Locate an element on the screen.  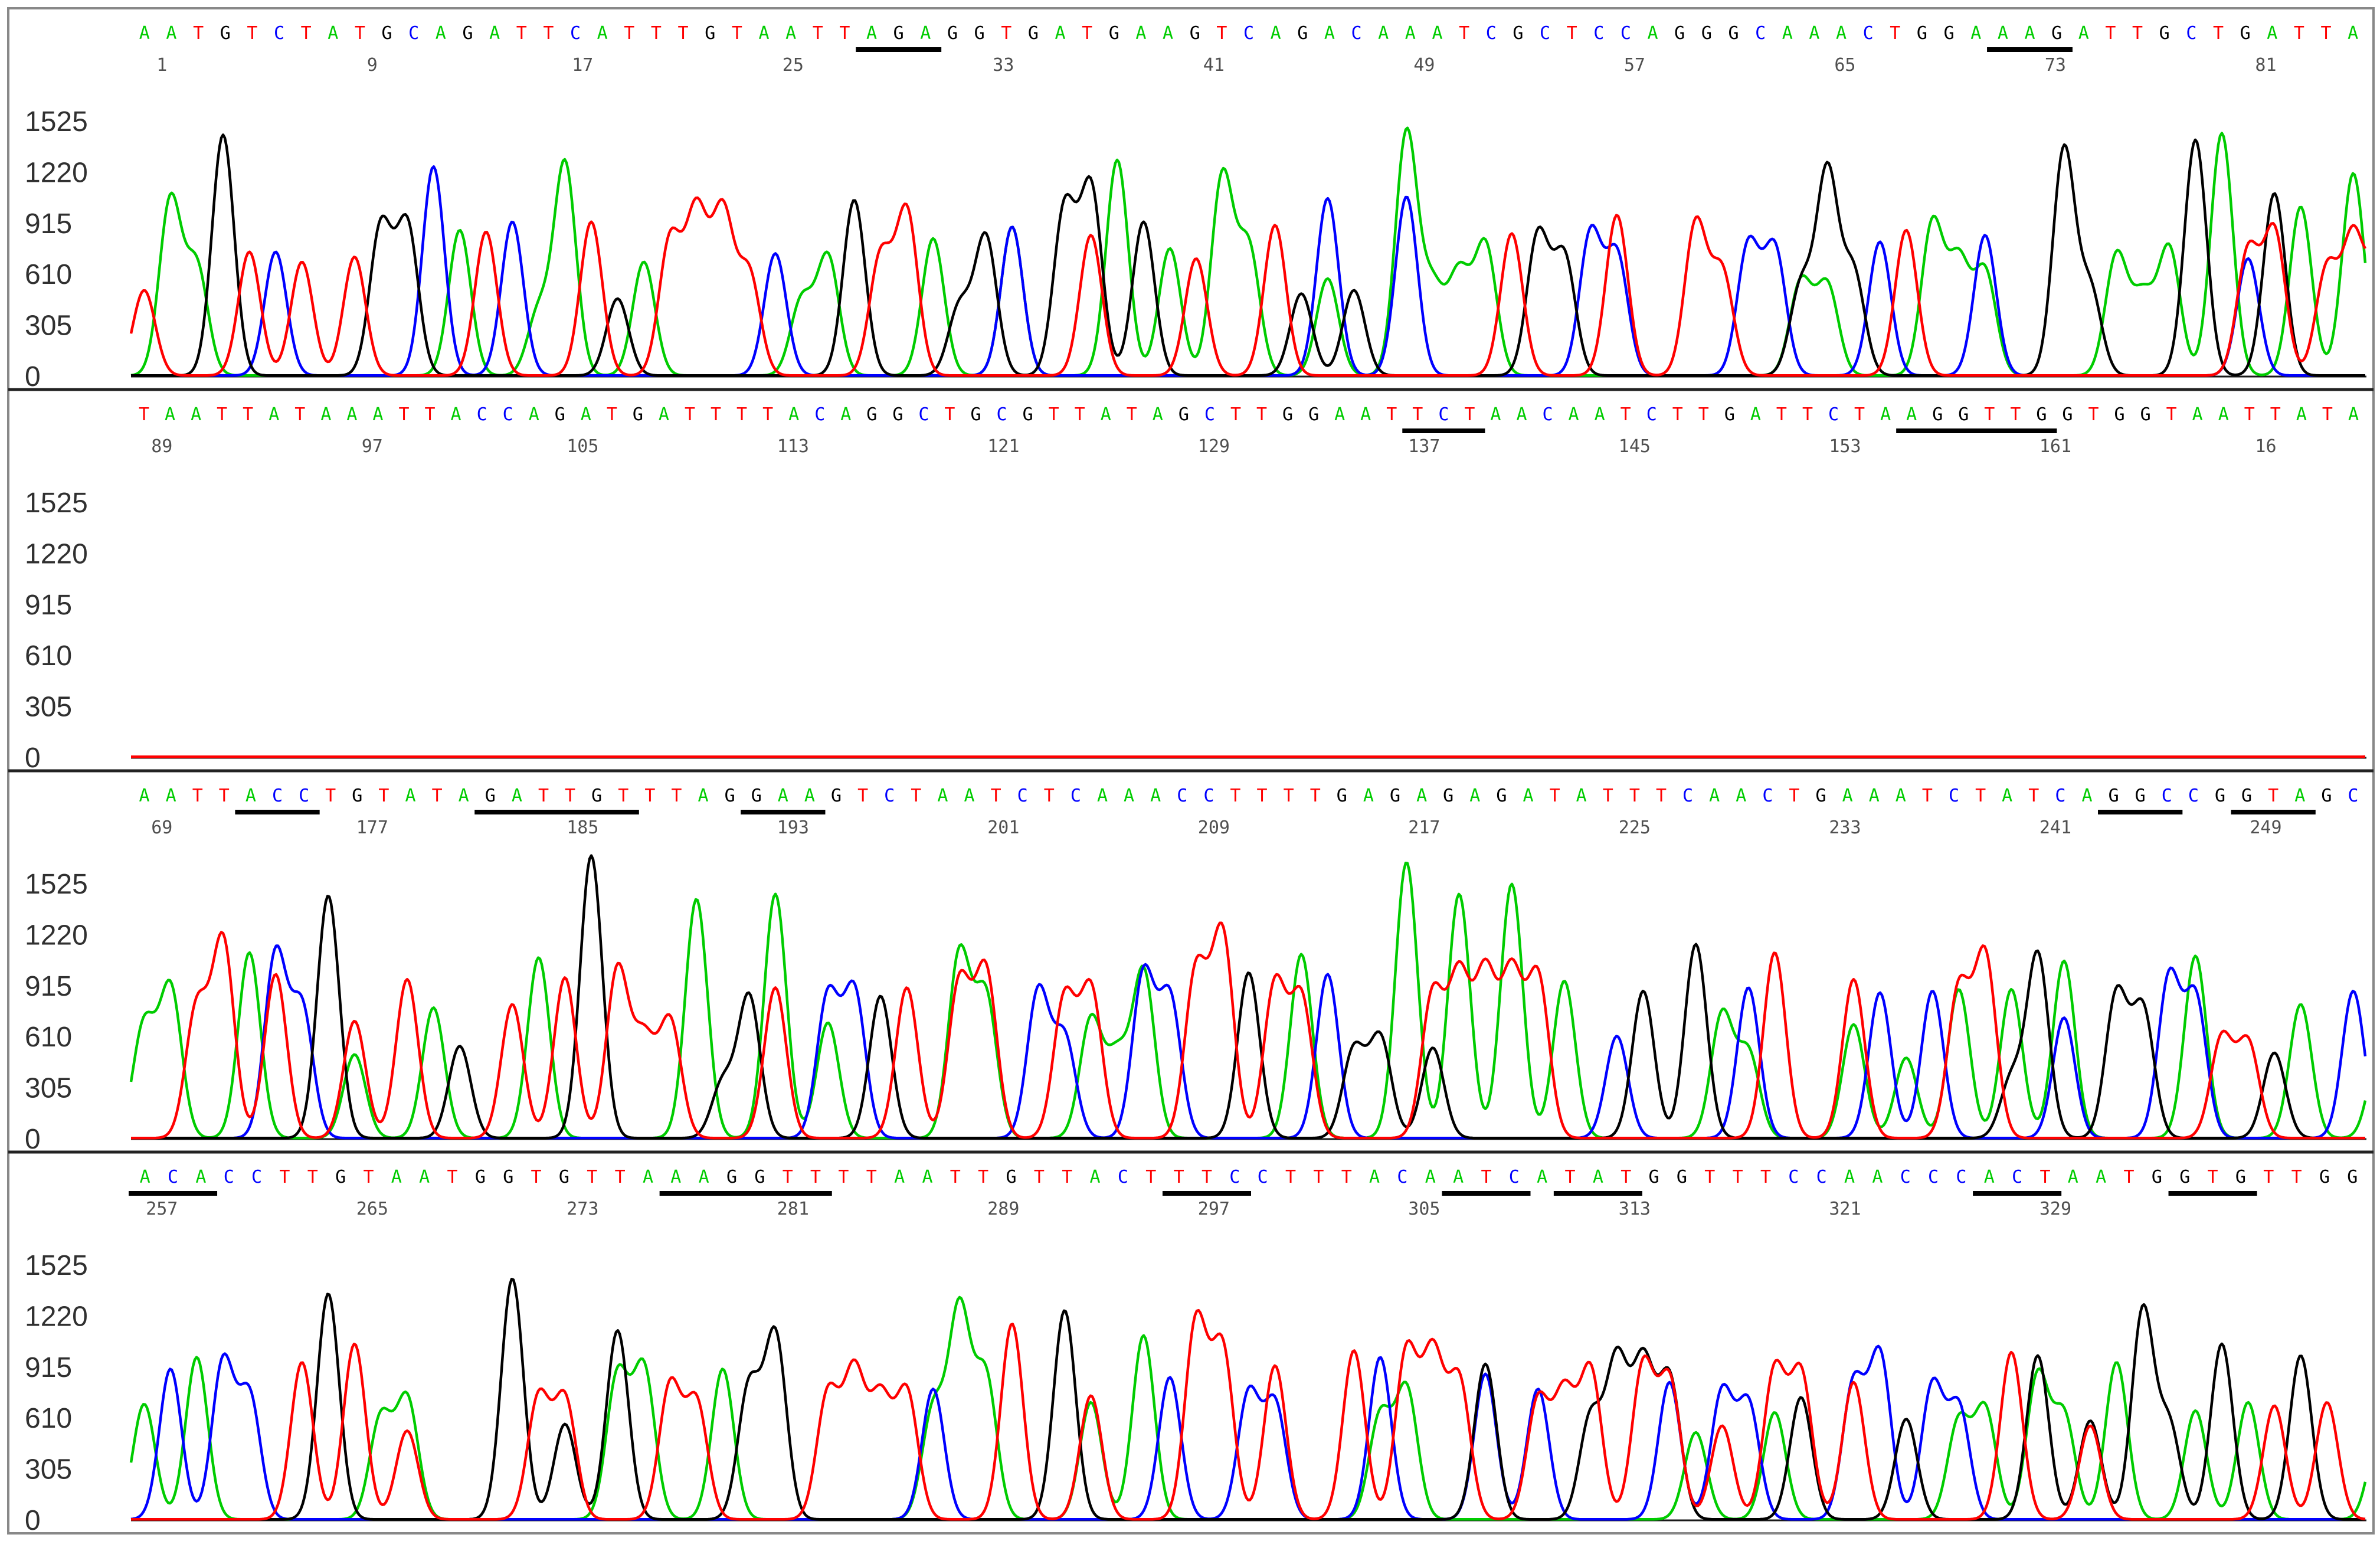
position-label: 33 is located at coordinates (1003, 65).